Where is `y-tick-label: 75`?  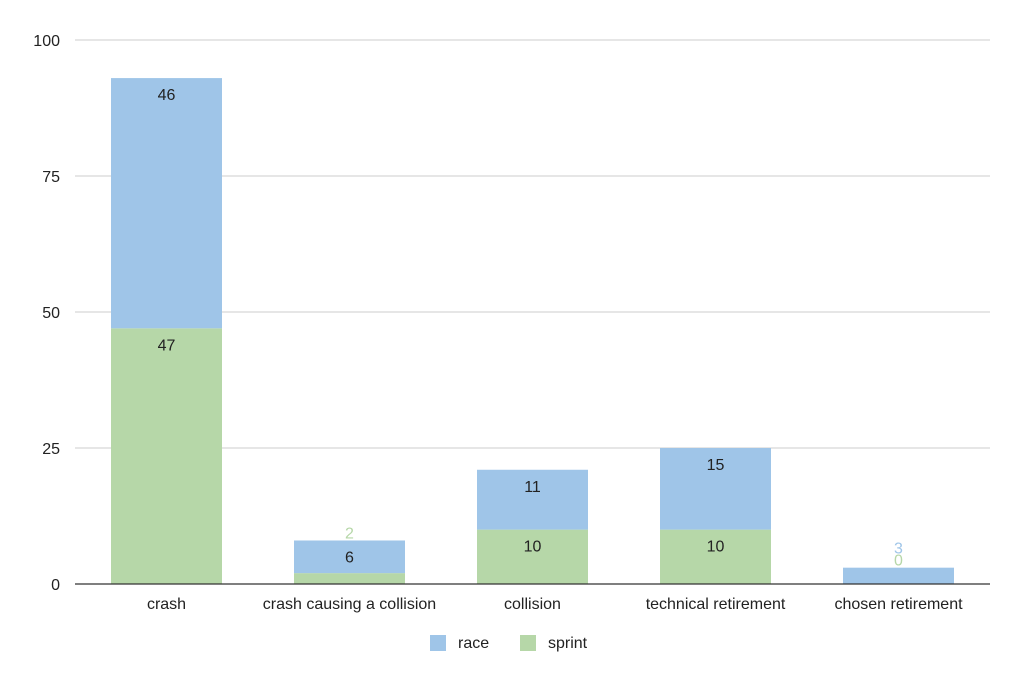
y-tick-label: 75 is located at coordinates (51, 177).